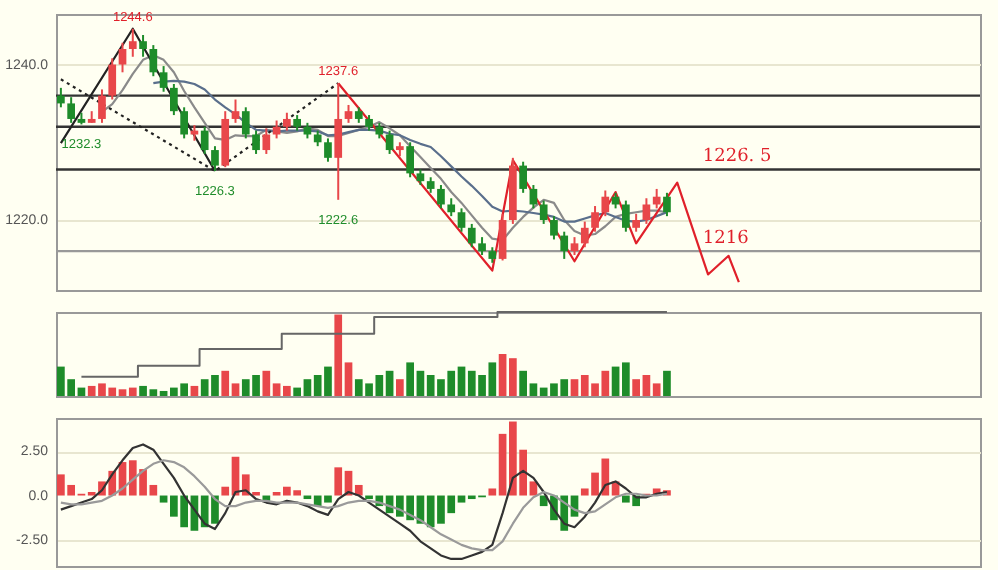 Image resolution: width=998 pixels, height=570 pixels. Describe the element at coordinates (726, 239) in the screenshot. I see `ref-line-label: 1216` at that location.